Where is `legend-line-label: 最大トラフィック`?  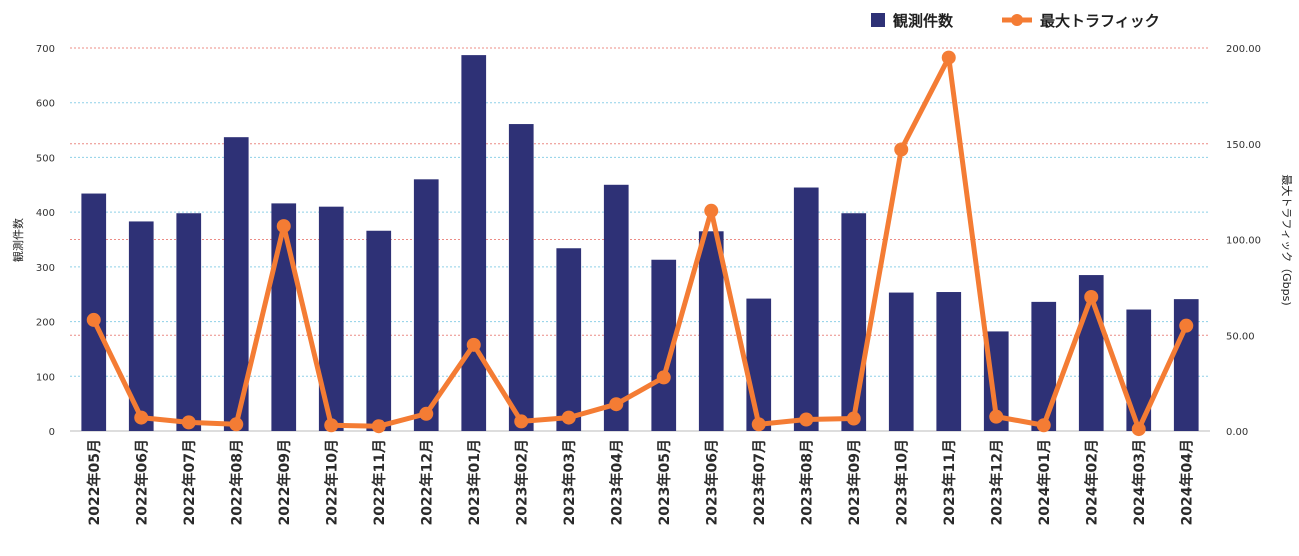 legend-line-label: 最大トラフィック is located at coordinates (1100, 21).